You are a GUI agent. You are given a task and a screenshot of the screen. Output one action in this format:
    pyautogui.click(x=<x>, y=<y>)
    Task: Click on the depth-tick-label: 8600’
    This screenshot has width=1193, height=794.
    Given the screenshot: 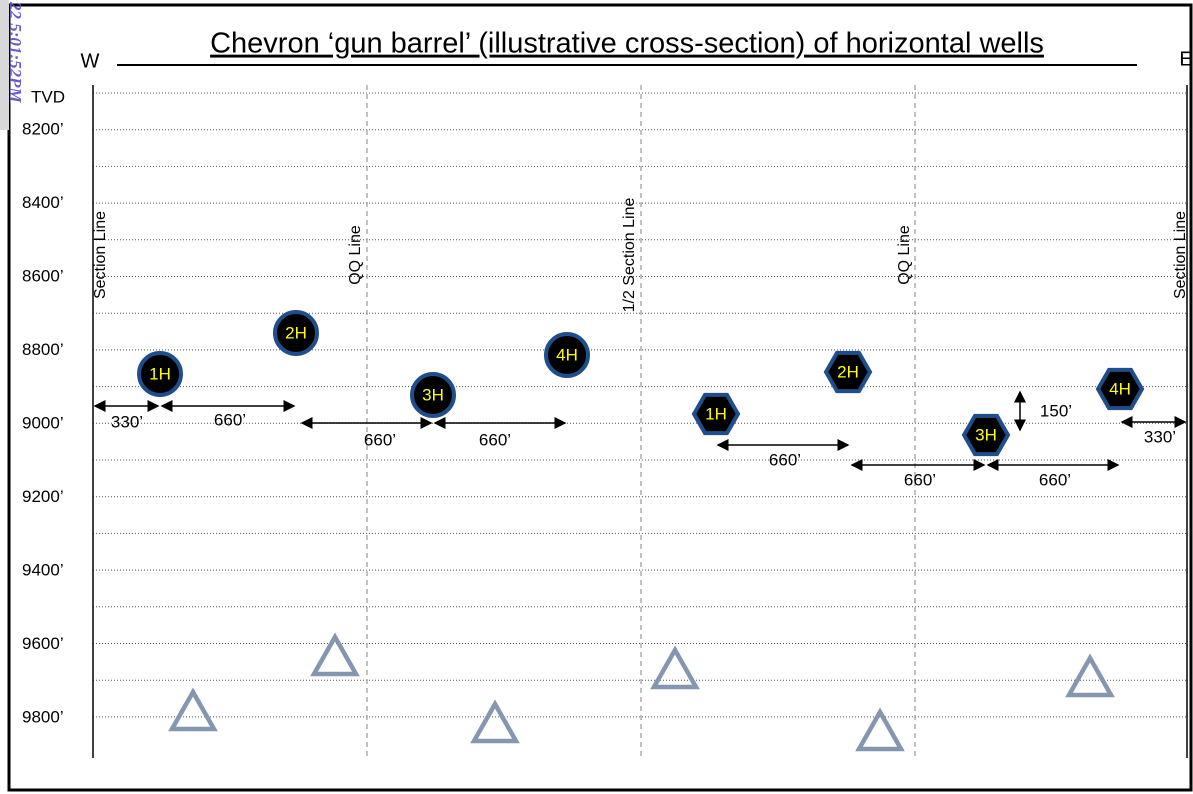 What is the action you would take?
    pyautogui.click(x=43, y=275)
    